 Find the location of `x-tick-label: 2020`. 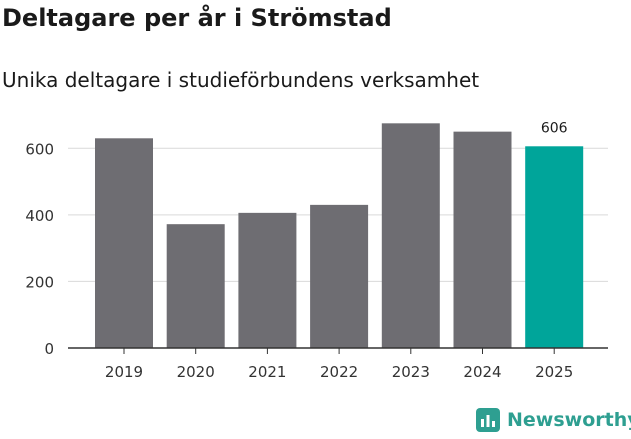

x-tick-label: 2020 is located at coordinates (196, 372).